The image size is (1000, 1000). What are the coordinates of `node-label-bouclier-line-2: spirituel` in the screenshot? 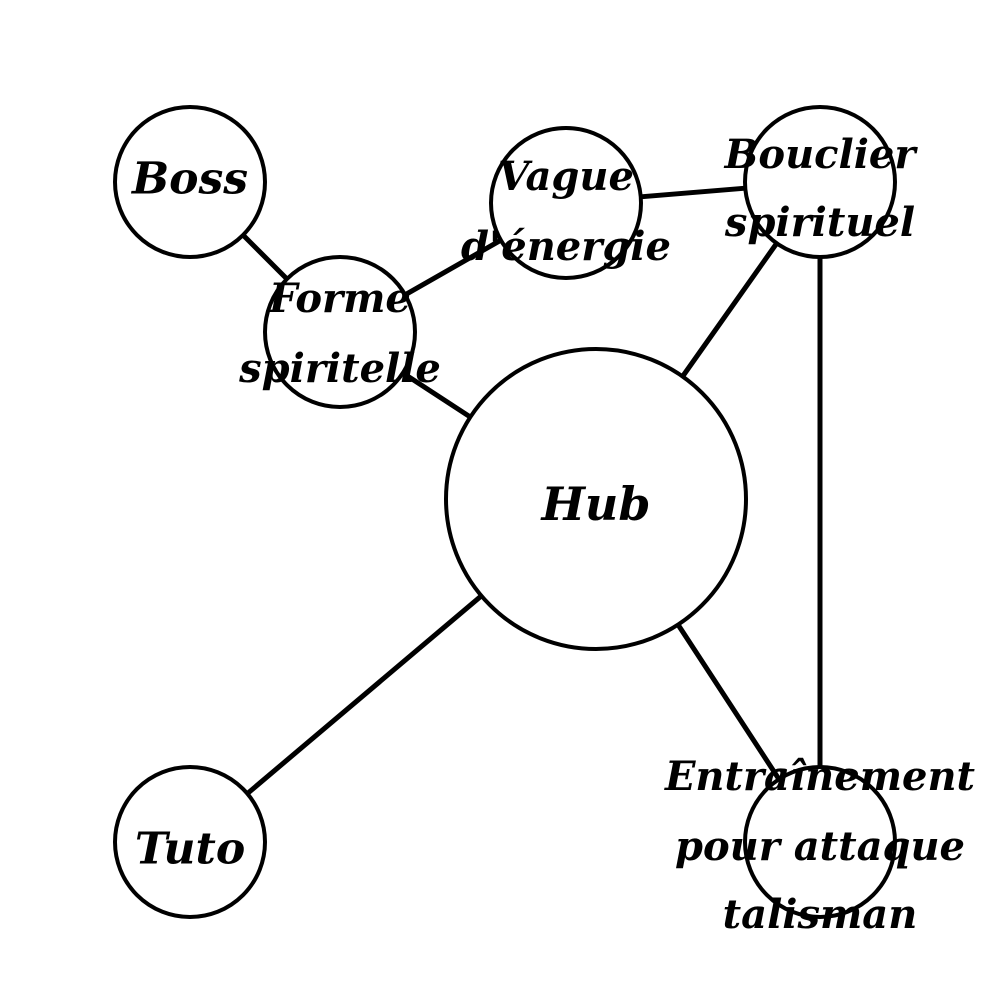 It's located at (819, 222).